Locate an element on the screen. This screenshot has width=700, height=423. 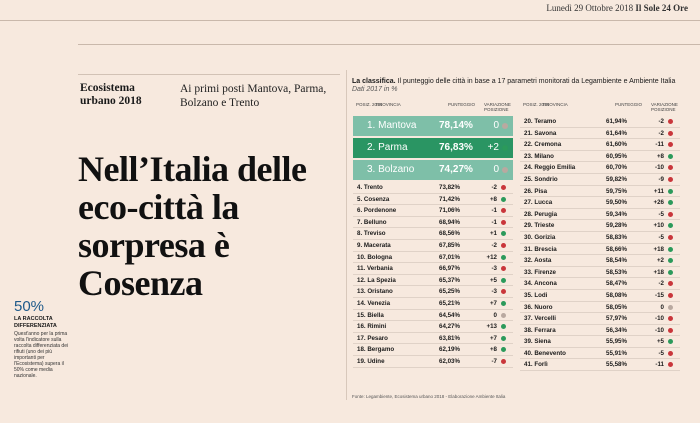
table-row: 17. Pesaro 63,81% +7 is located at coordinates (433, 339).